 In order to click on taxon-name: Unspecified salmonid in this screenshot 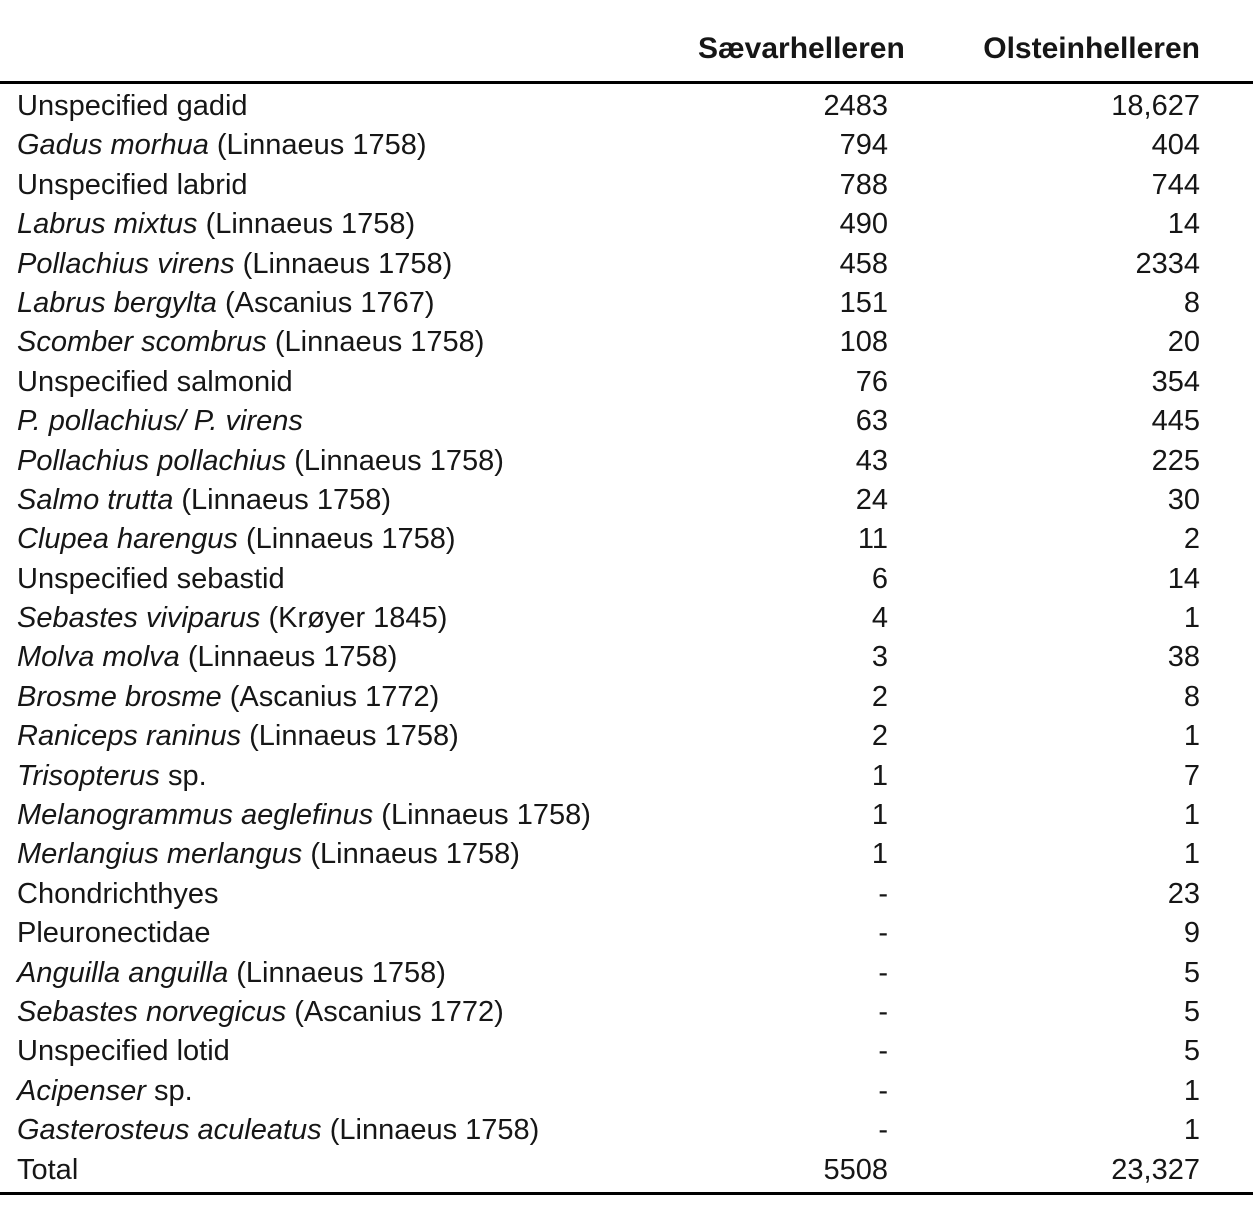, I will do `click(155, 381)`.